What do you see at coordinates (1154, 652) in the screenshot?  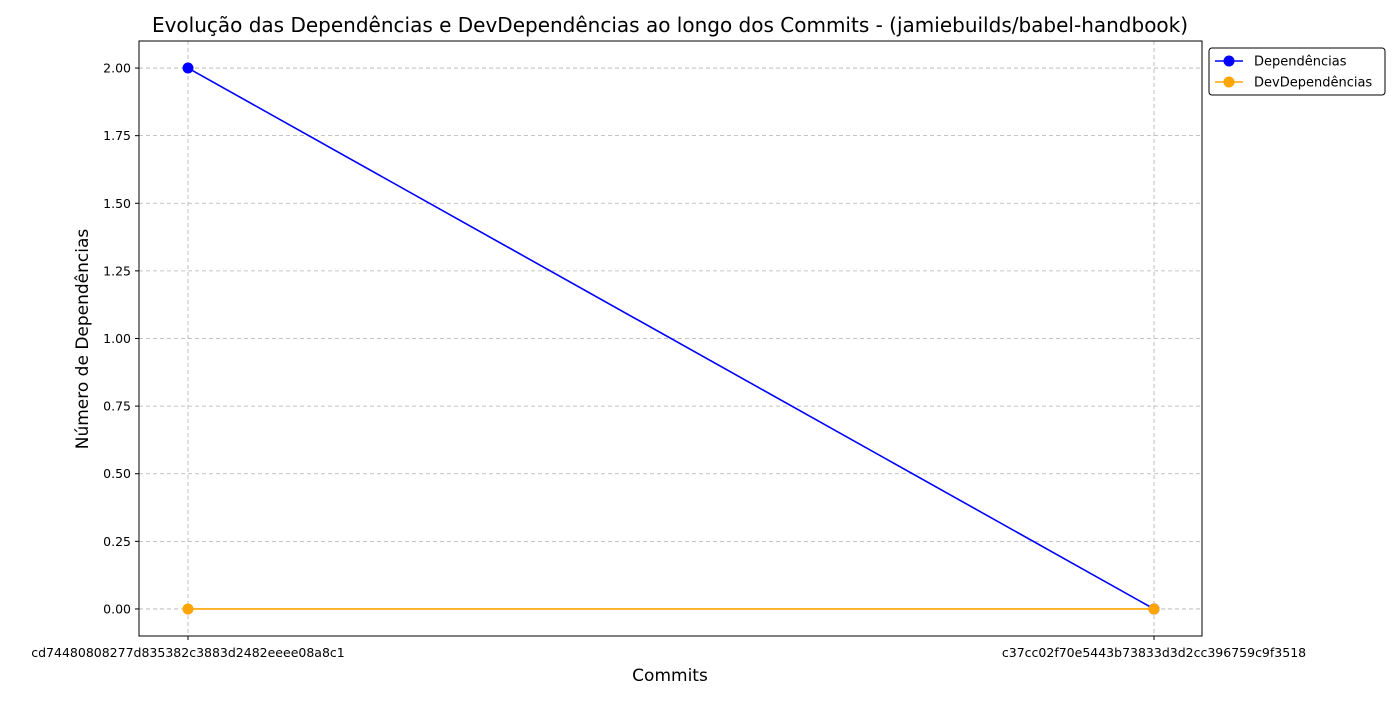 I see `x-tick-label: c37cc02f70e5443b73833d3d2cc396759c9f3518` at bounding box center [1154, 652].